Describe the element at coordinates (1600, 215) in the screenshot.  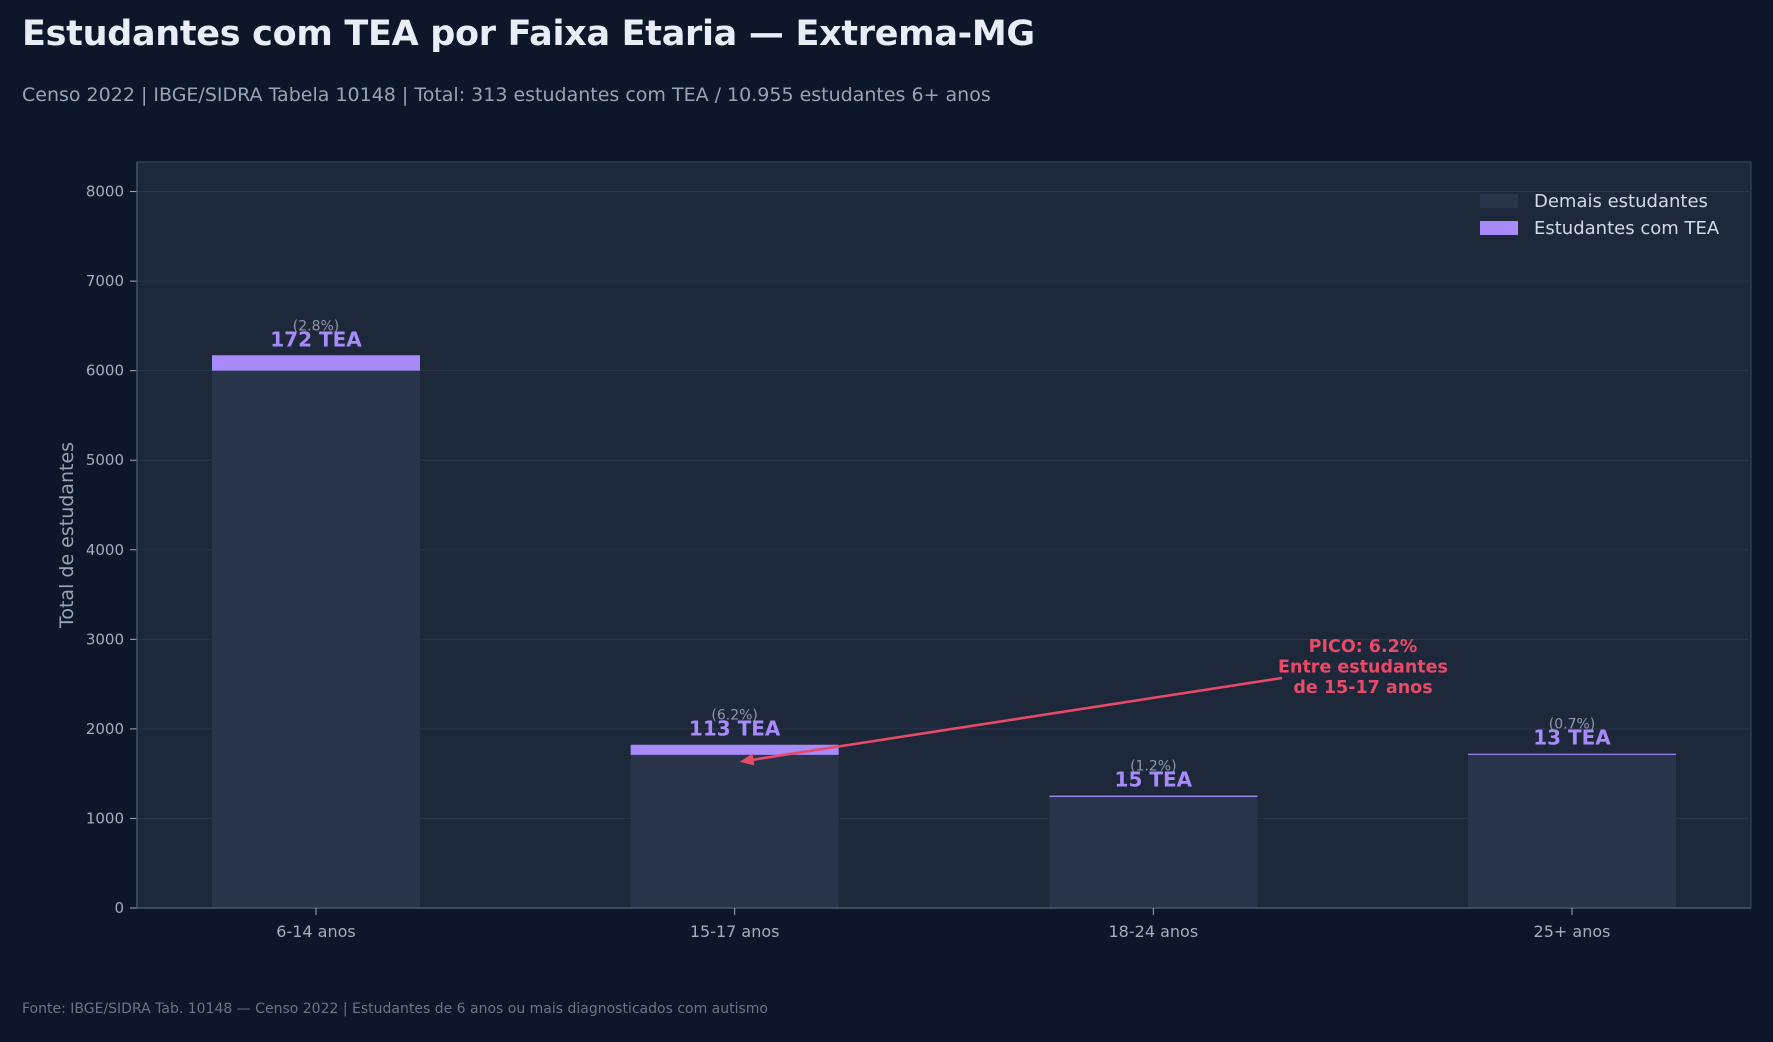
I see `legend: Demais estudantes Estudantes com TEA` at that location.